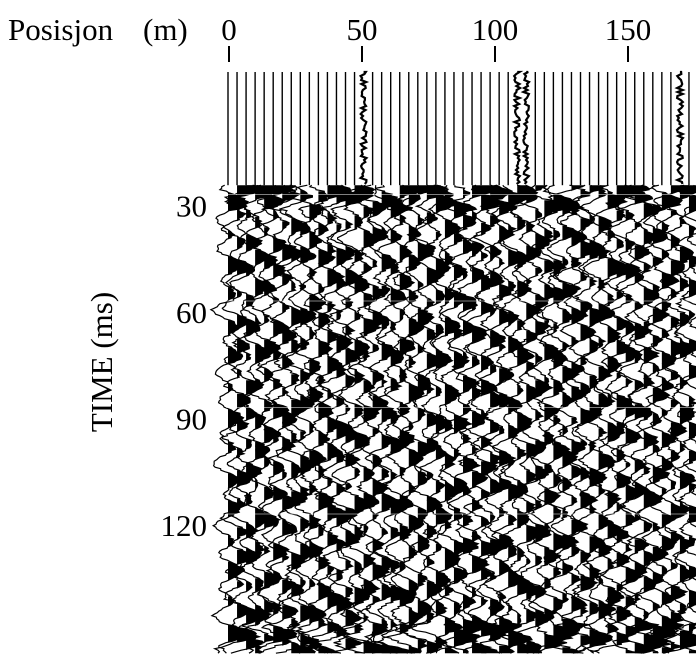  What do you see at coordinates (61, 29) in the screenshot?
I see `x-axis-label-name: Posisjon` at bounding box center [61, 29].